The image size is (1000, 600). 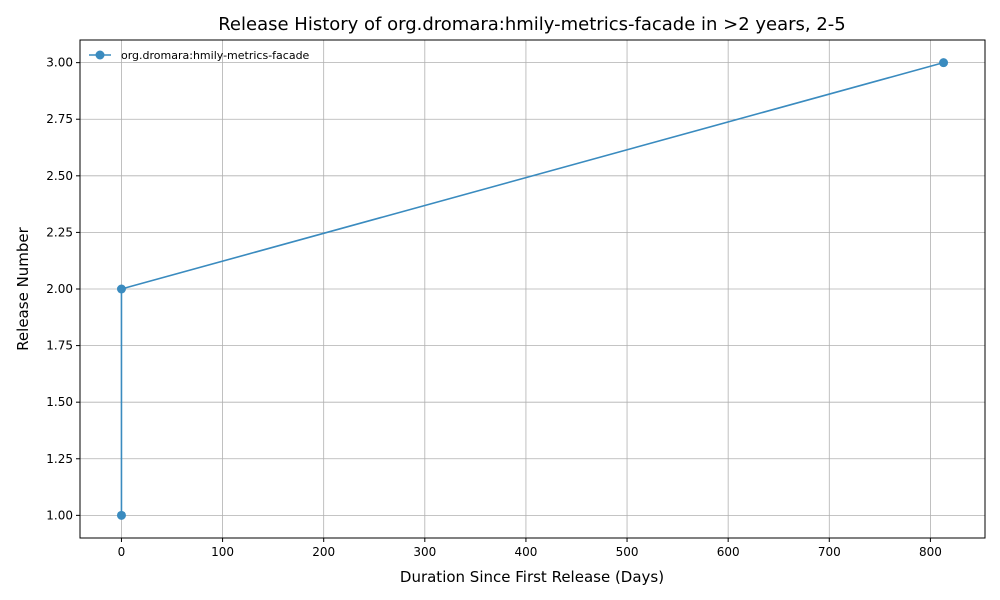 What do you see at coordinates (222, 552) in the screenshot?
I see `x-tick-label: 100` at bounding box center [222, 552].